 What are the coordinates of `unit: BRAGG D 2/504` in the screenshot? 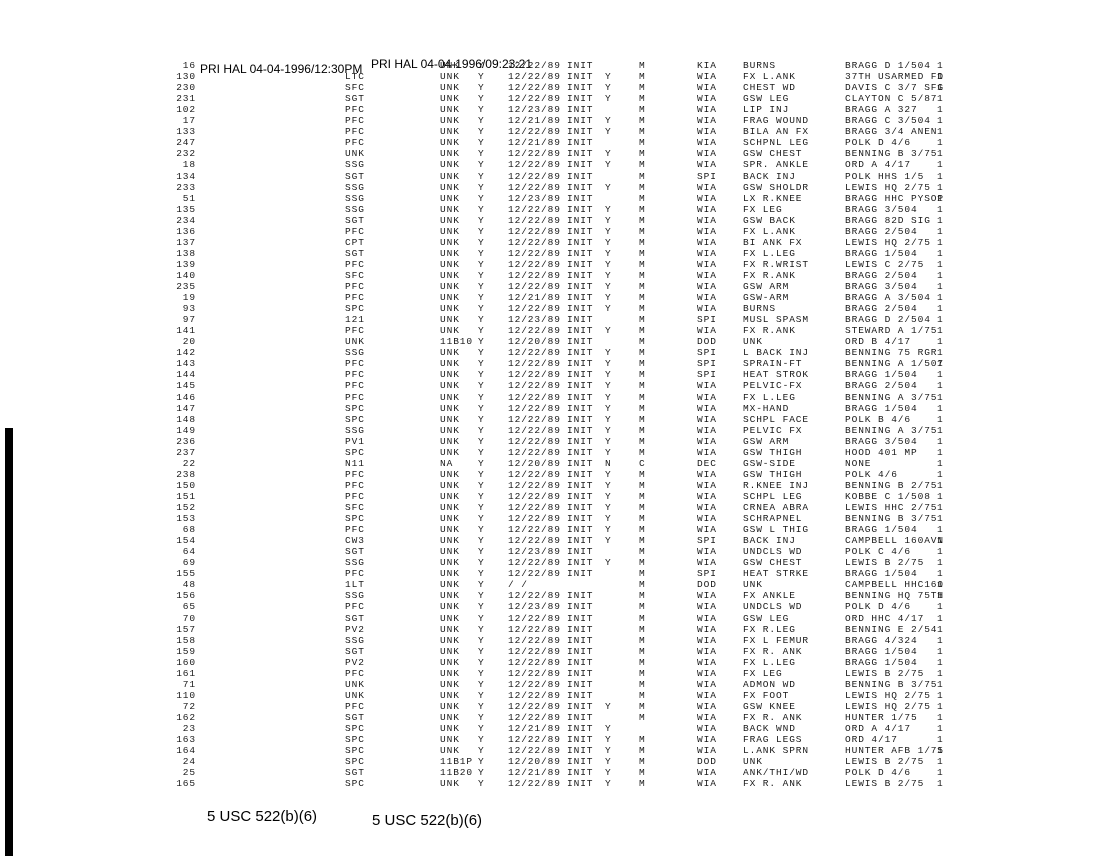 It's located at (888, 320).